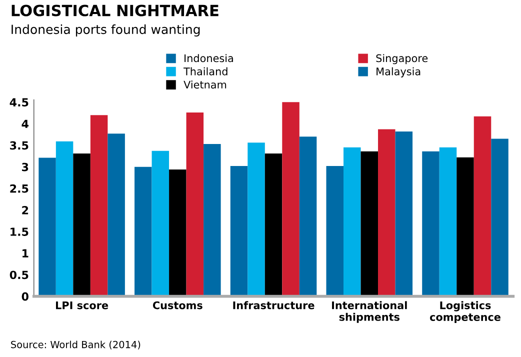  What do you see at coordinates (106, 30) in the screenshot?
I see `chart-subtitle: Indonesia ports found wanting` at bounding box center [106, 30].